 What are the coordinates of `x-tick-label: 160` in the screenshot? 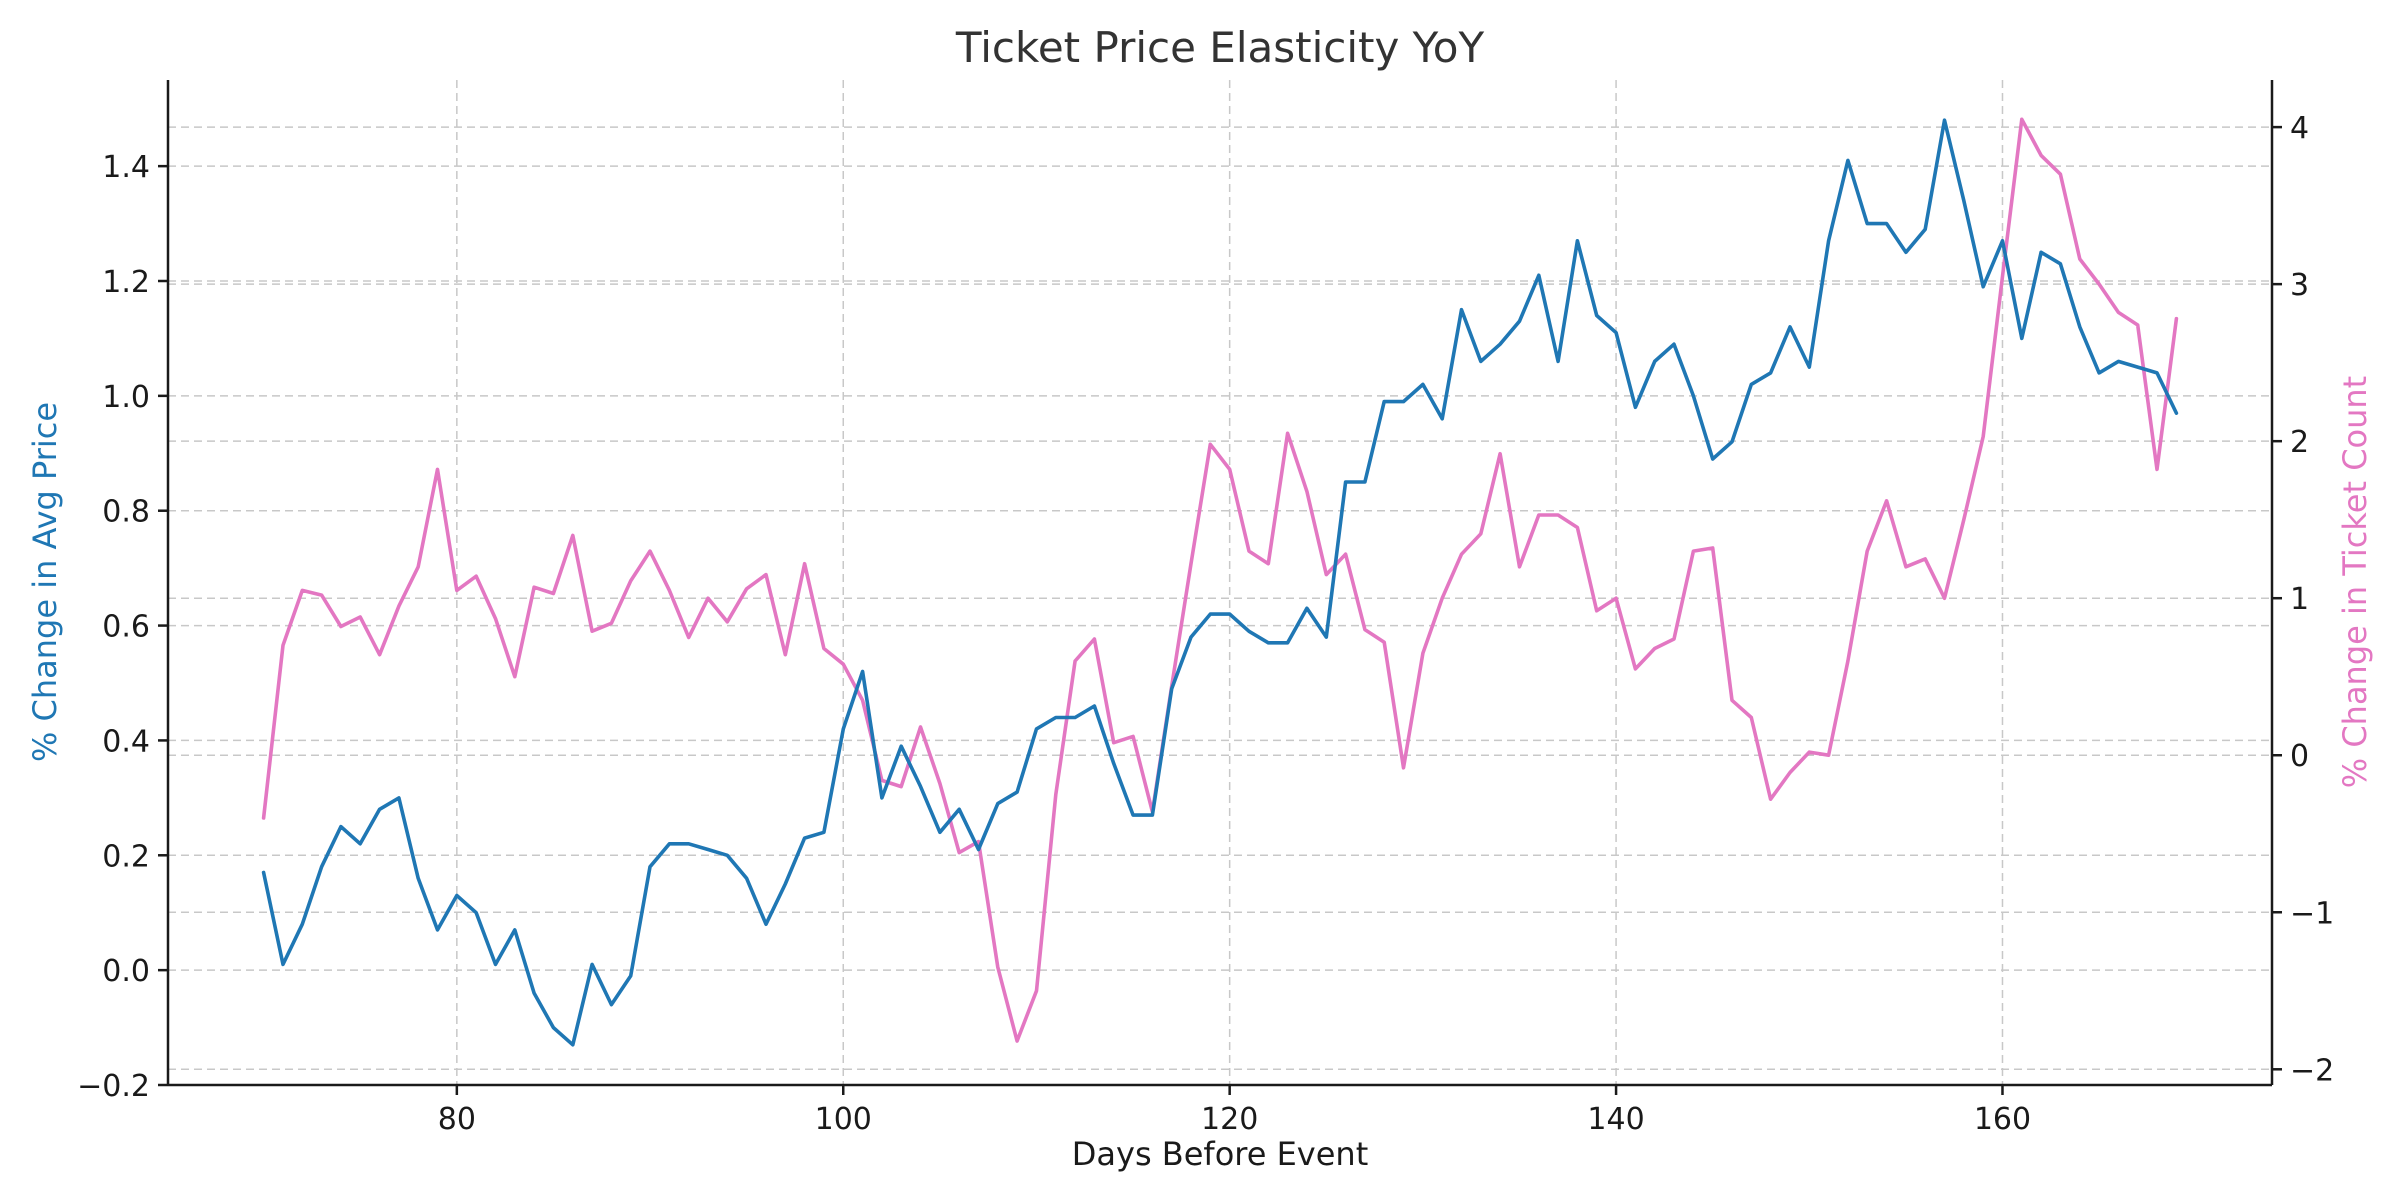 It's located at (2002, 1119).